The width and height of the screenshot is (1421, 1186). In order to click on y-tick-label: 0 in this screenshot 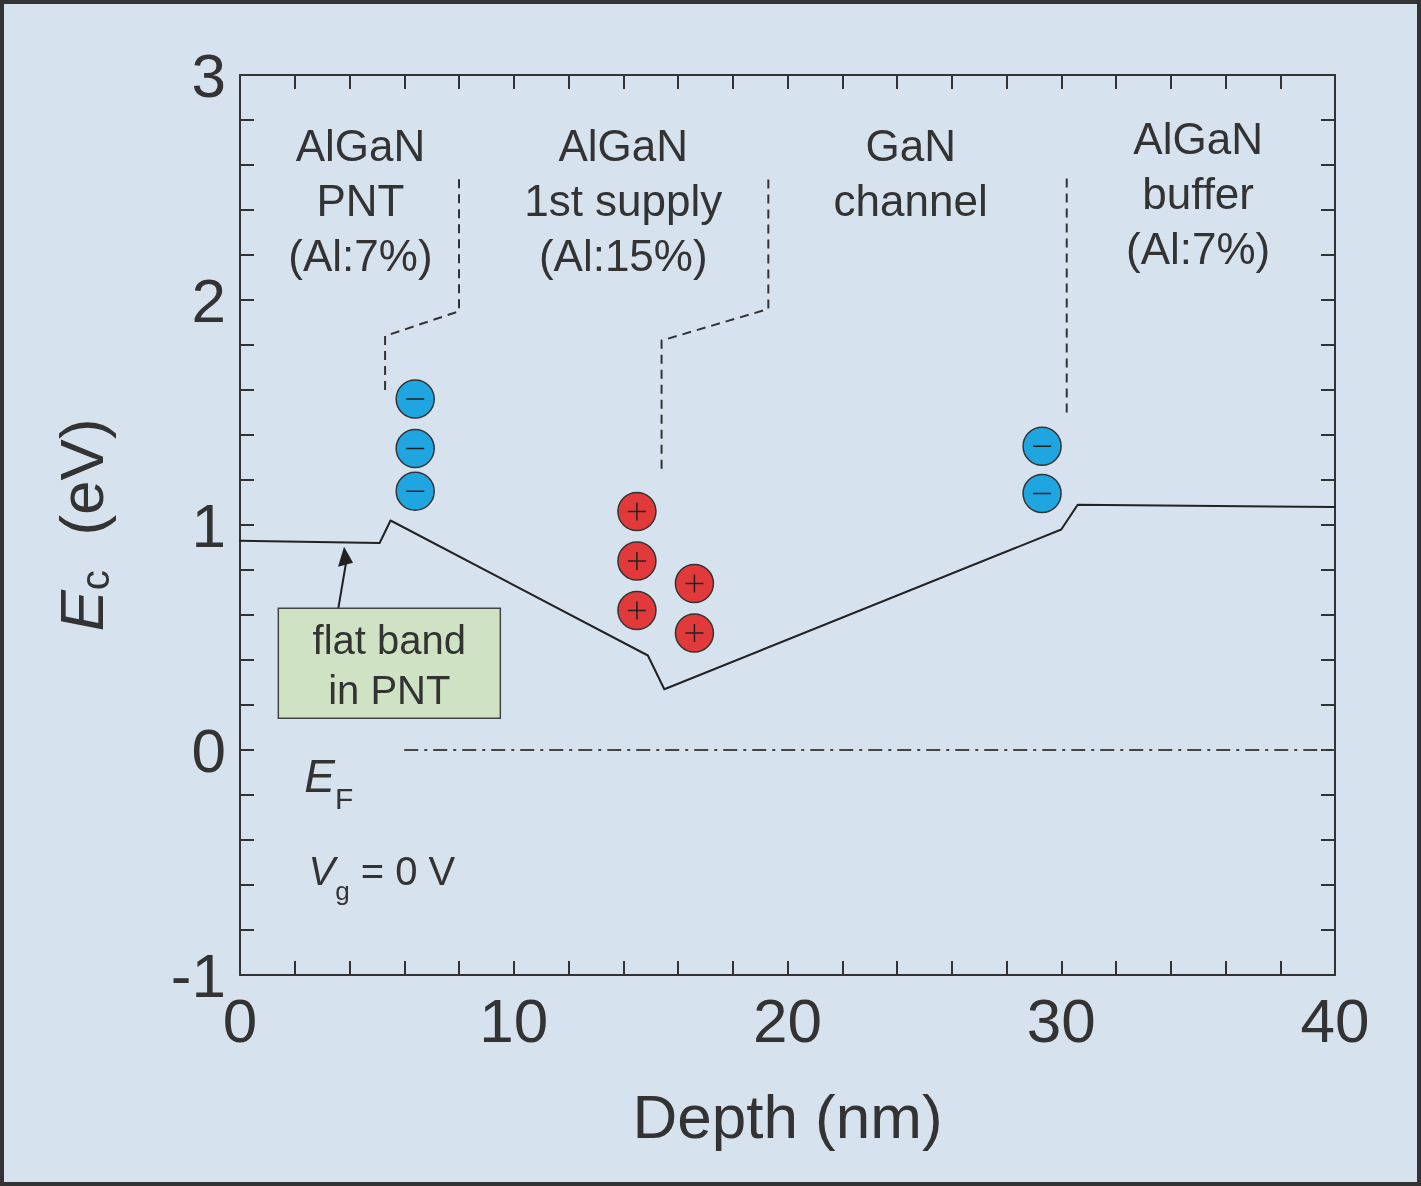, I will do `click(208, 750)`.